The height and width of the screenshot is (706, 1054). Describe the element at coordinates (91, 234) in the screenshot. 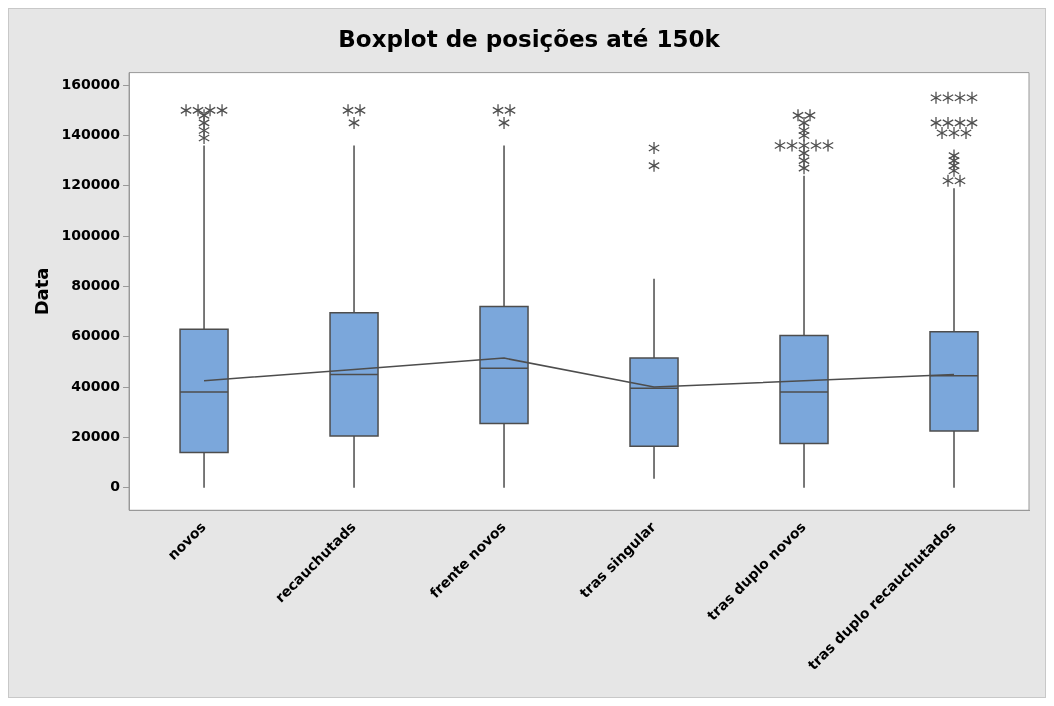

I see `y-tick-label: 100000` at that location.